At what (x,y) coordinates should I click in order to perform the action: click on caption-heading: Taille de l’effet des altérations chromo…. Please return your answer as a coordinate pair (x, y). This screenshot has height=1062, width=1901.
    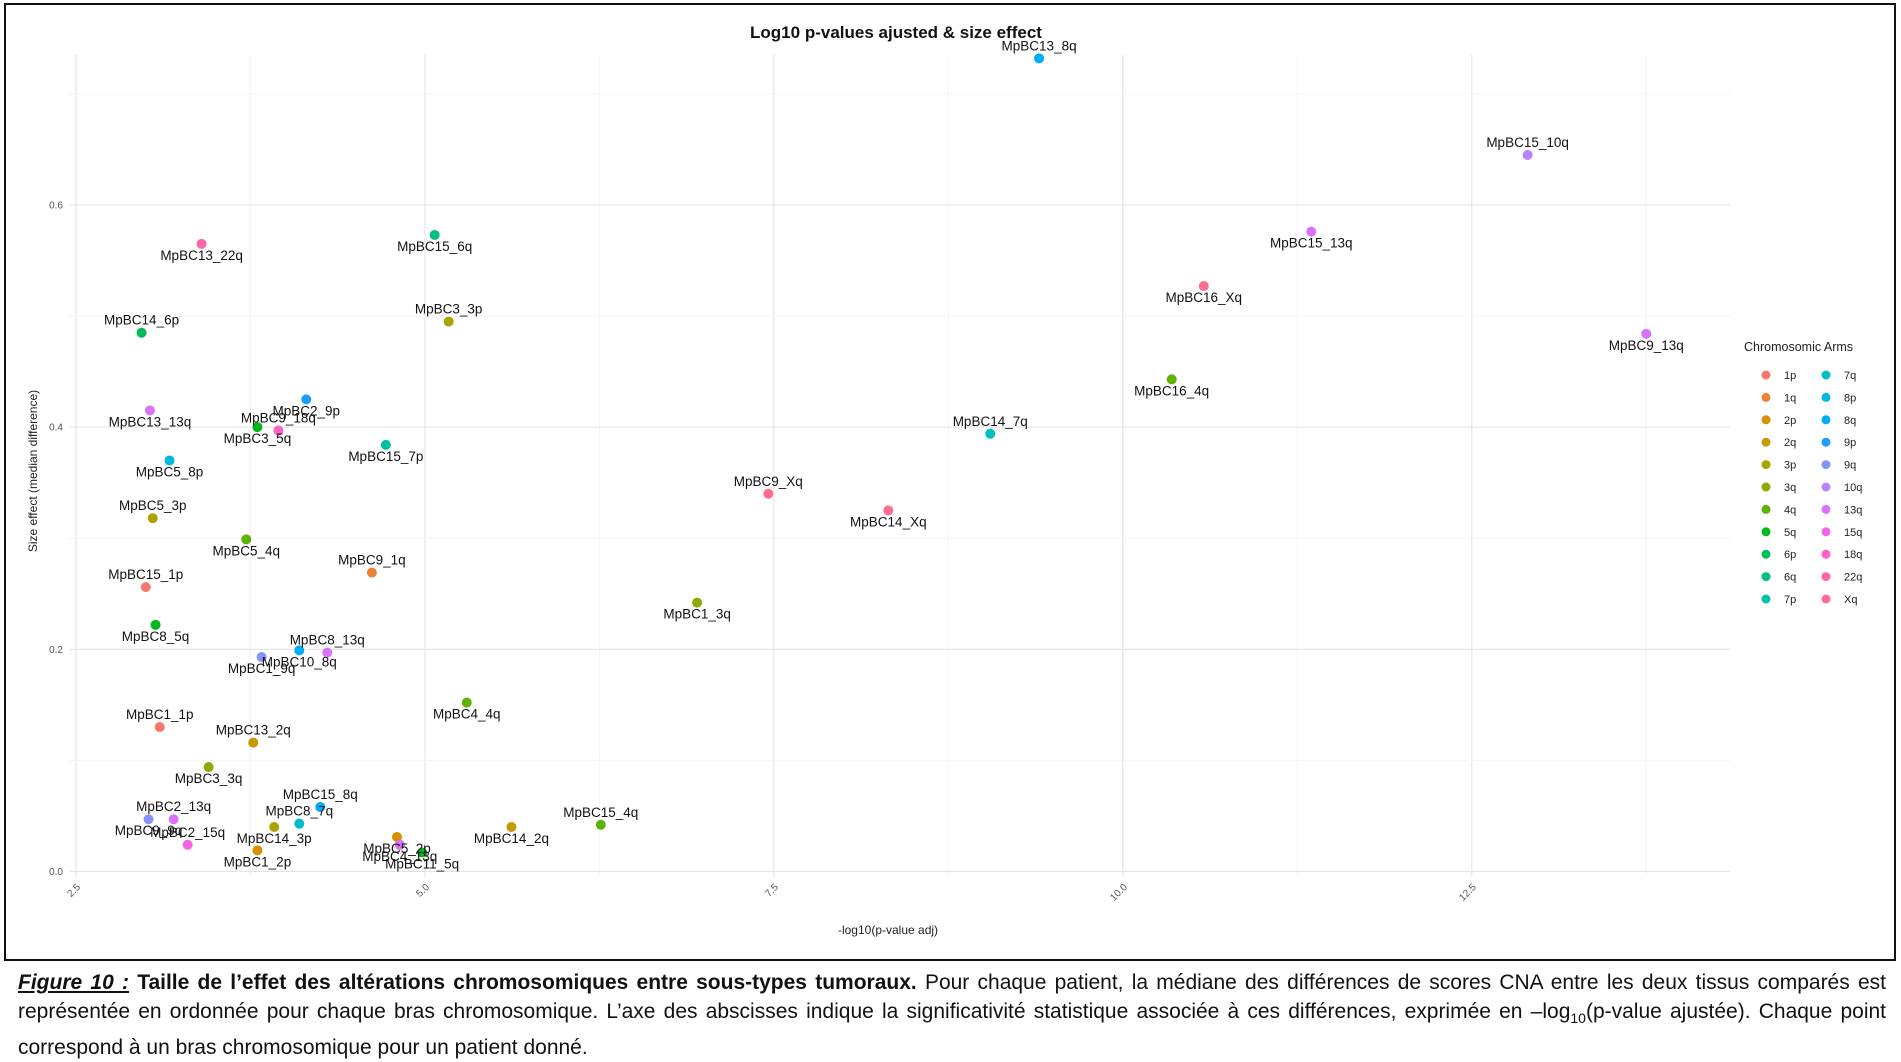
    Looking at the image, I should click on (527, 982).